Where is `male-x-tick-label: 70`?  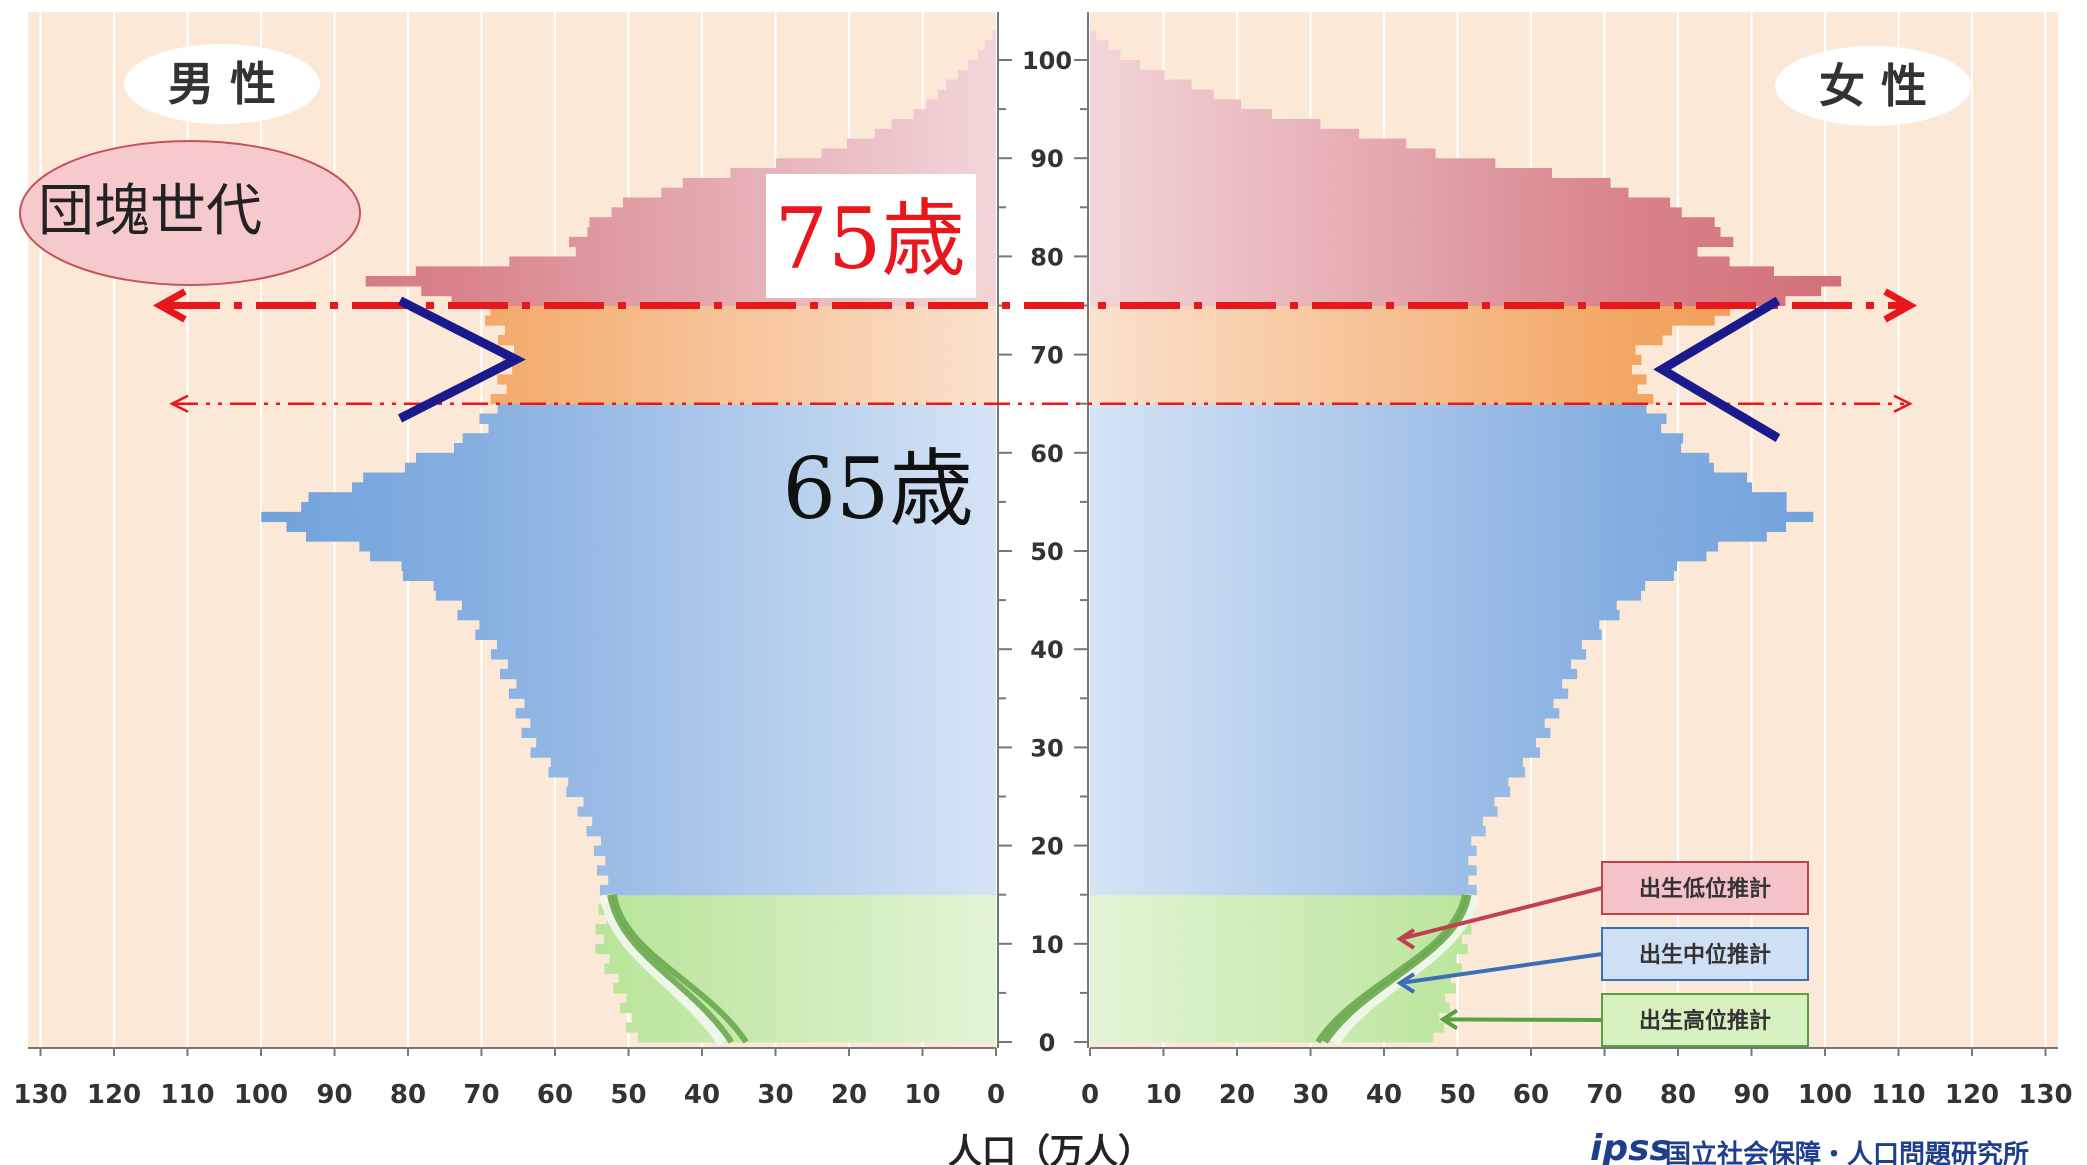 male-x-tick-label: 70 is located at coordinates (481, 1095).